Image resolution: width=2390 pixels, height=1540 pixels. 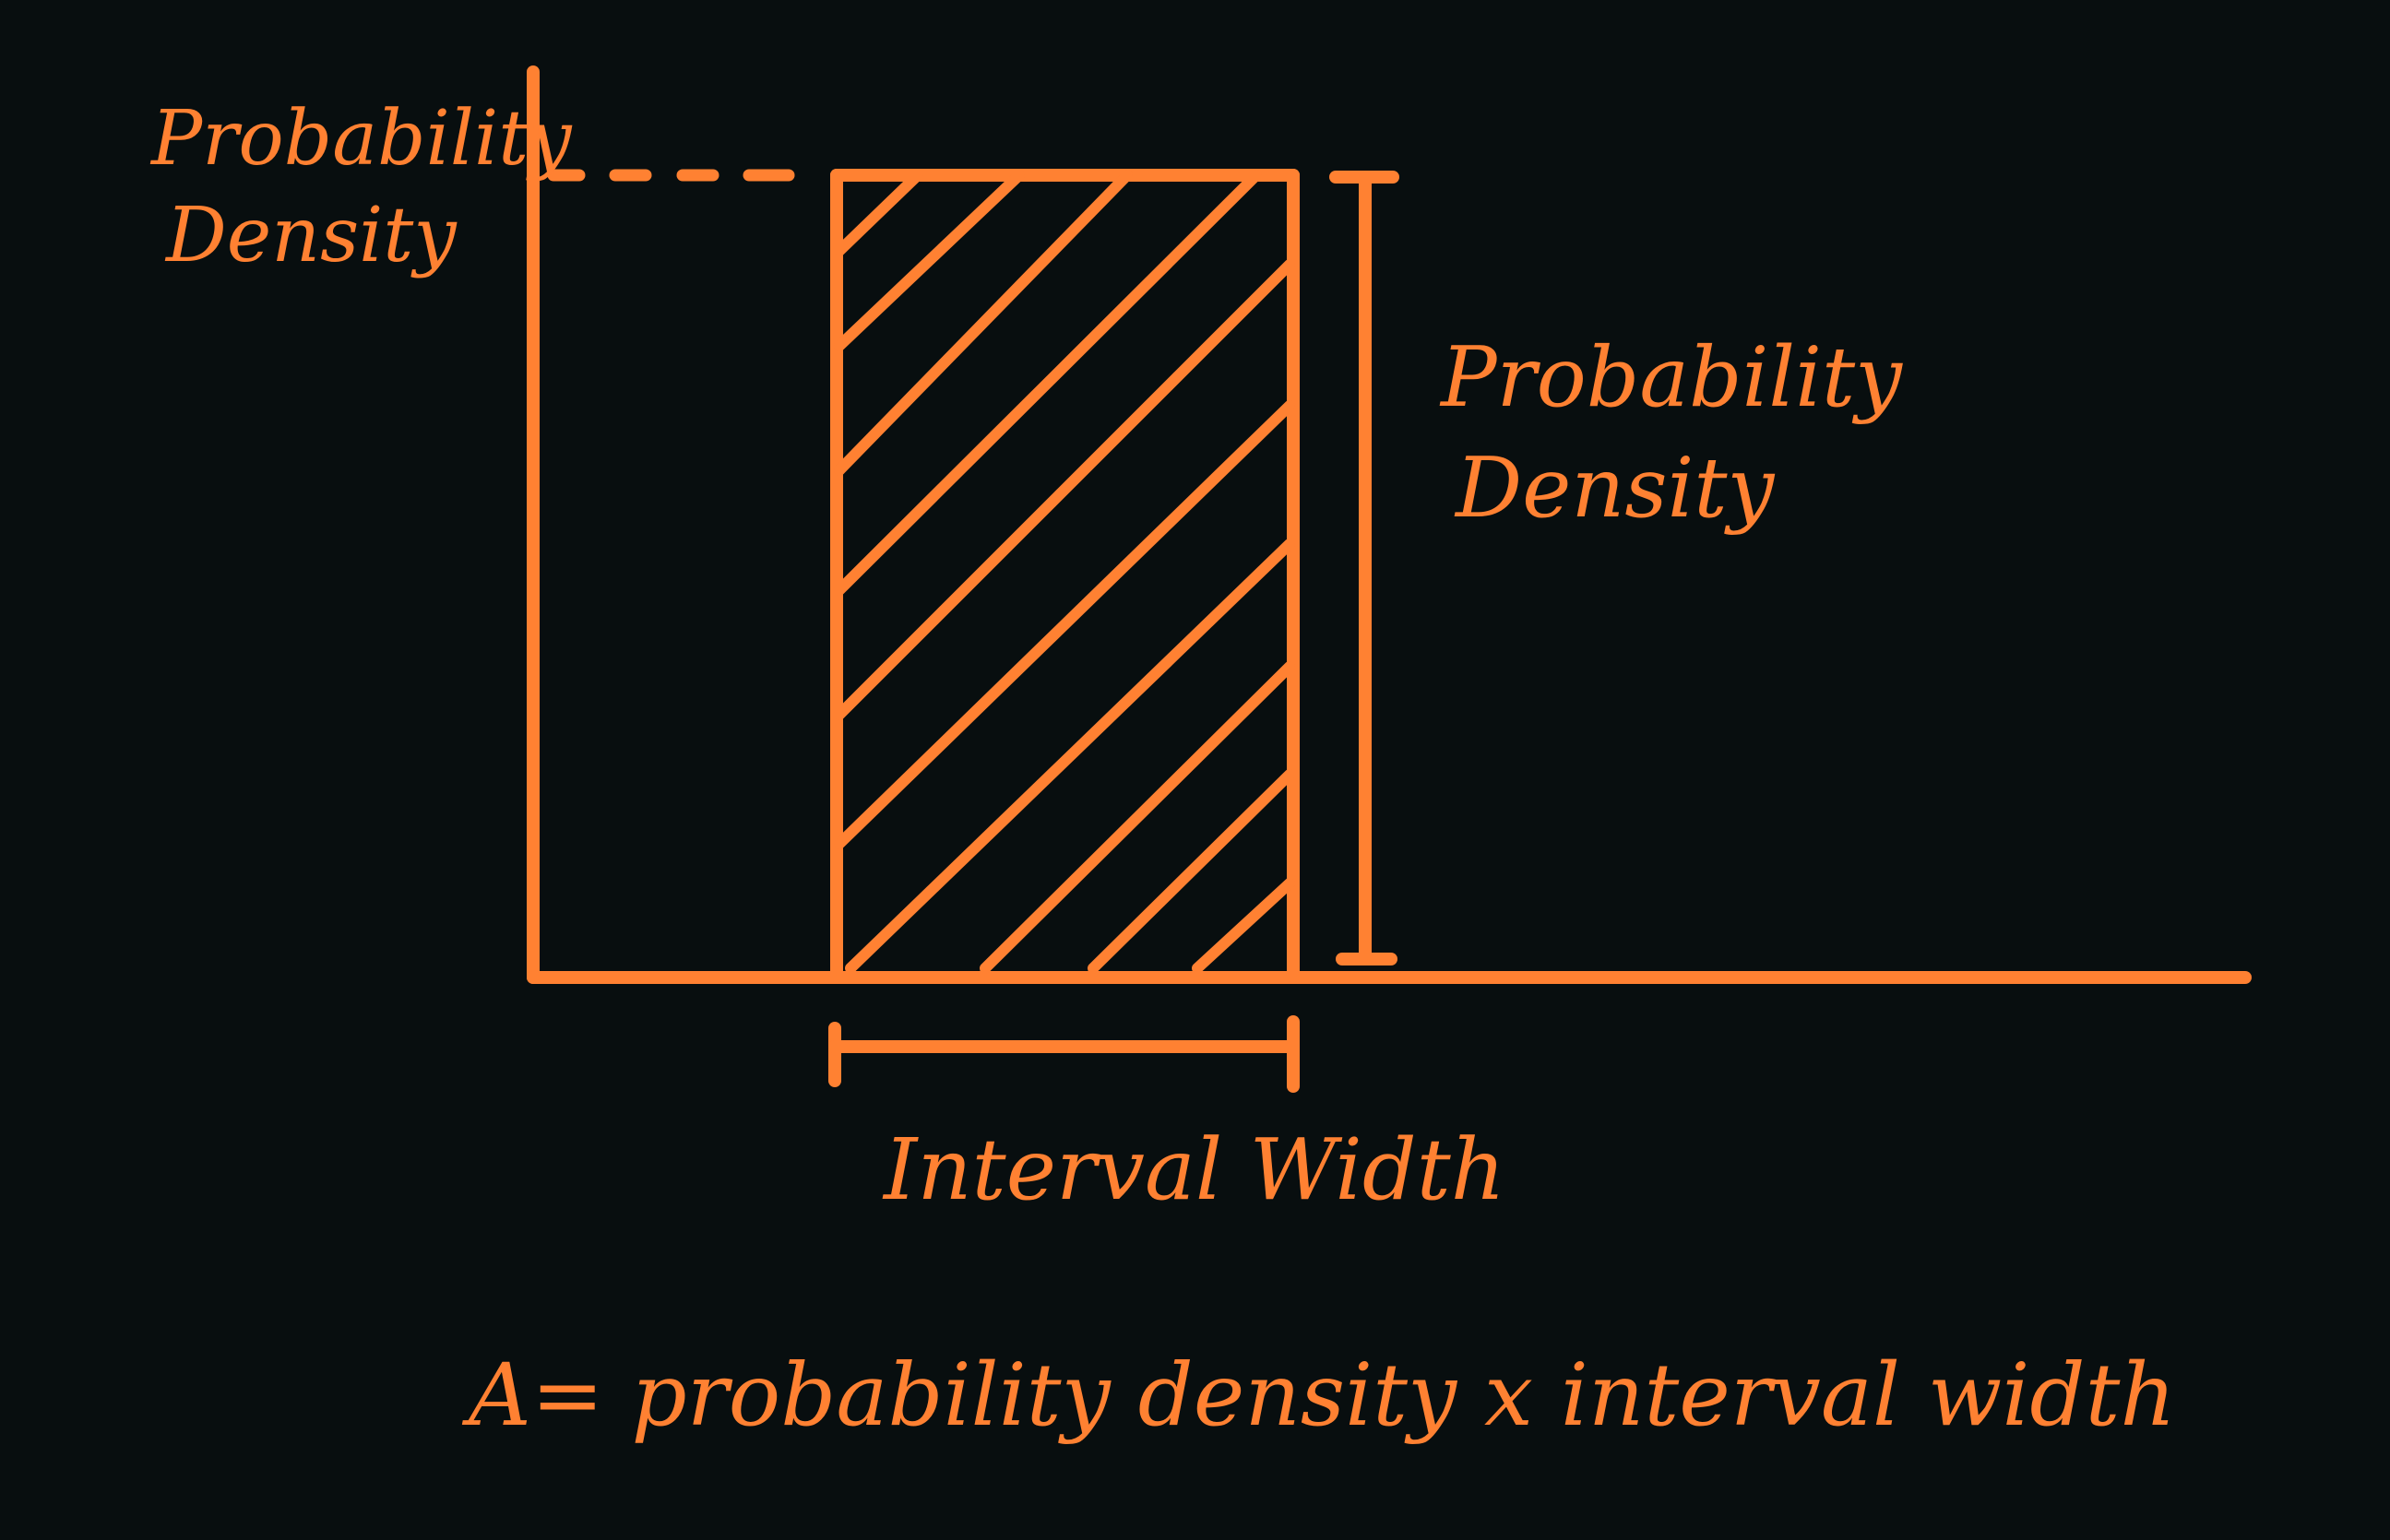 I want to click on rectangle-hatching, so click(x=1064, y=572).